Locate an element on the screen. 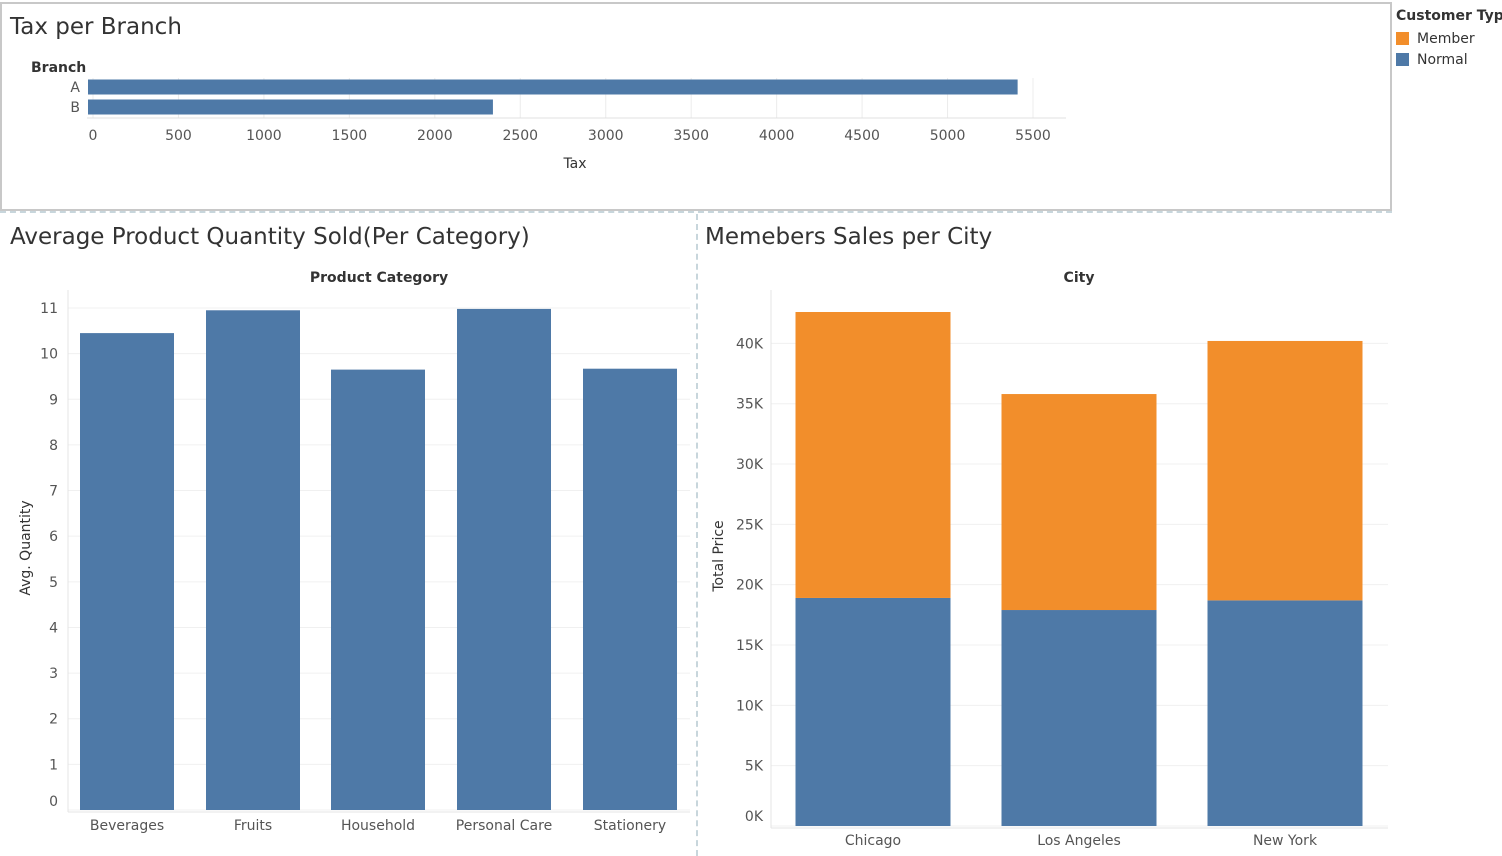 Image resolution: width=1502 pixels, height=856 pixels. y-tick-label: 25K is located at coordinates (750, 525).